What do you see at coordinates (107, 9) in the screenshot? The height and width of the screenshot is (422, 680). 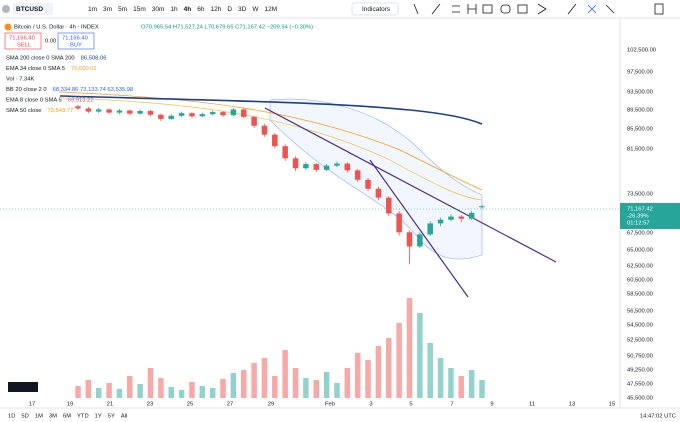 I see `interval: 3m` at bounding box center [107, 9].